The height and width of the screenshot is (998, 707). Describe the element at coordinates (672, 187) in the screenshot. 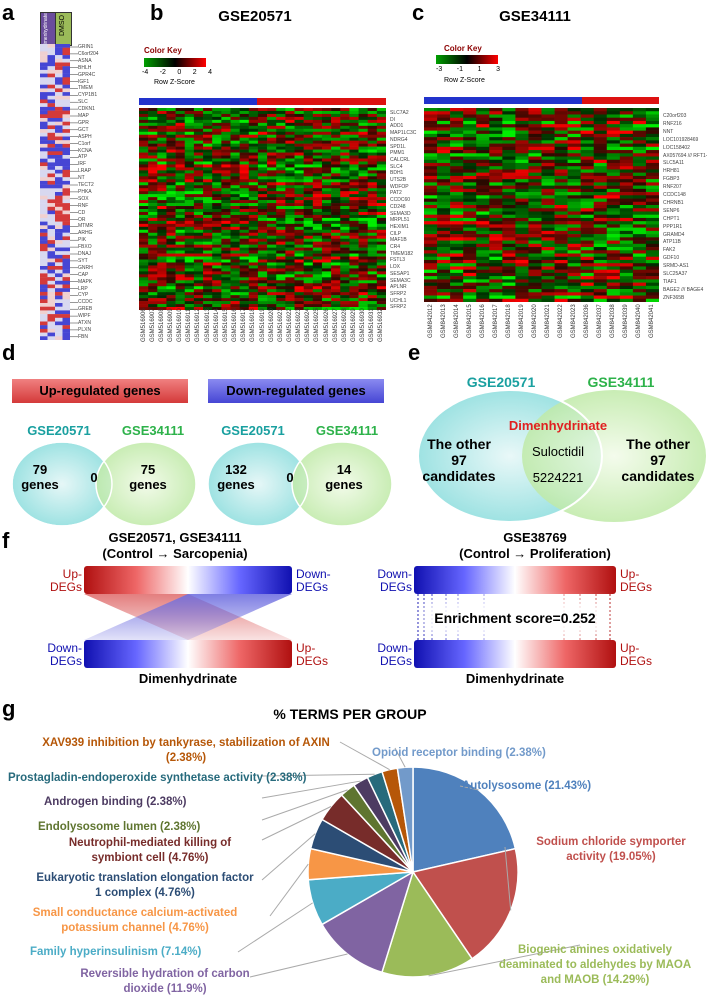

I see `gene-label: RNF207` at that location.